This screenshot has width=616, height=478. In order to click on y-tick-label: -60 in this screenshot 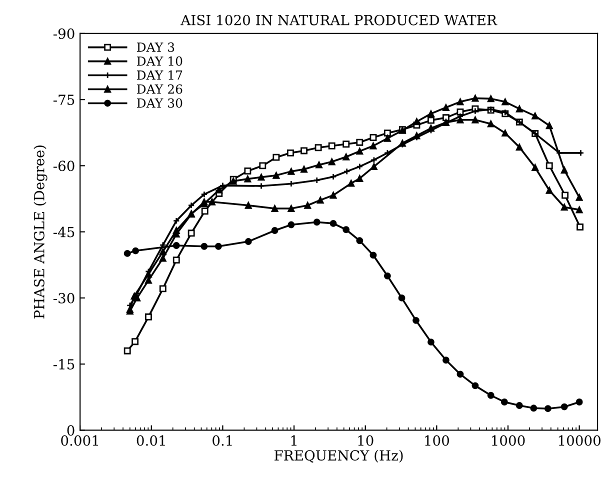, I will do `click(63, 166)`.